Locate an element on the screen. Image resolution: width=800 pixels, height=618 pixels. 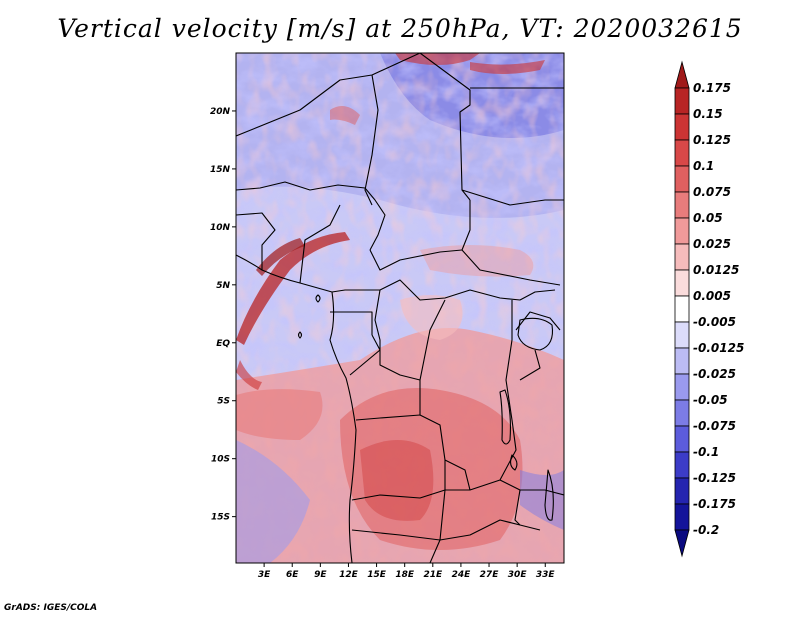
lat-tick-label: 15S is located at coordinates (220, 518).